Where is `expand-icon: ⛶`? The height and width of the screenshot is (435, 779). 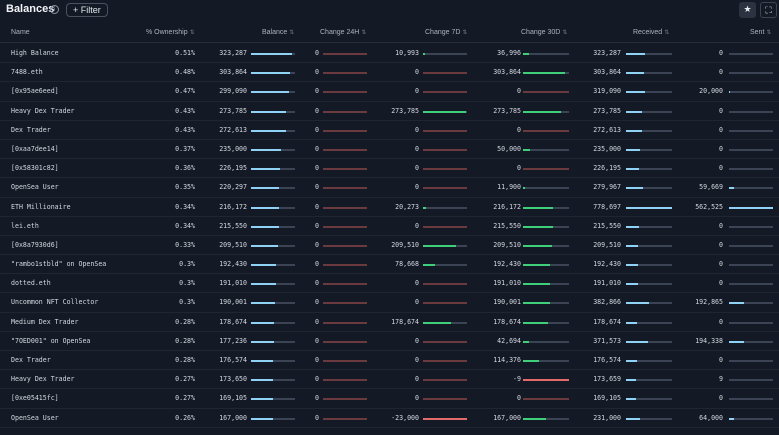 expand-icon: ⛶ is located at coordinates (768, 10).